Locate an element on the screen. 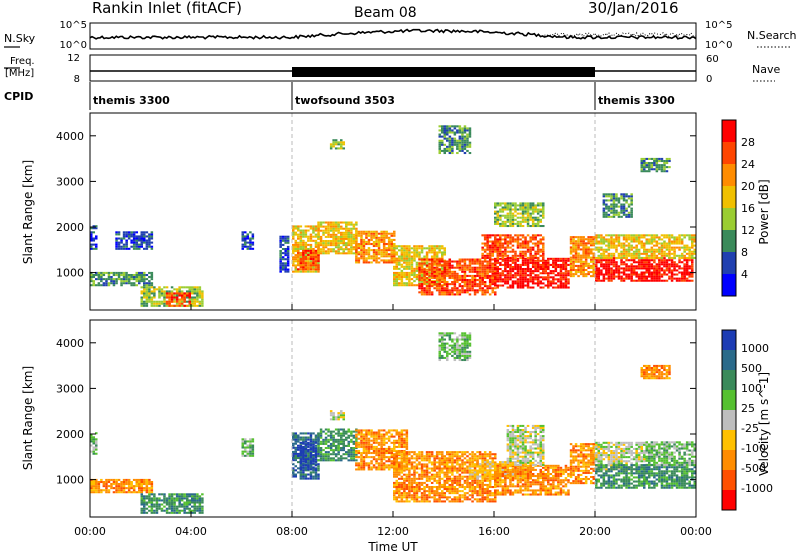  nsearch-label: N.Search is located at coordinates (772, 35).